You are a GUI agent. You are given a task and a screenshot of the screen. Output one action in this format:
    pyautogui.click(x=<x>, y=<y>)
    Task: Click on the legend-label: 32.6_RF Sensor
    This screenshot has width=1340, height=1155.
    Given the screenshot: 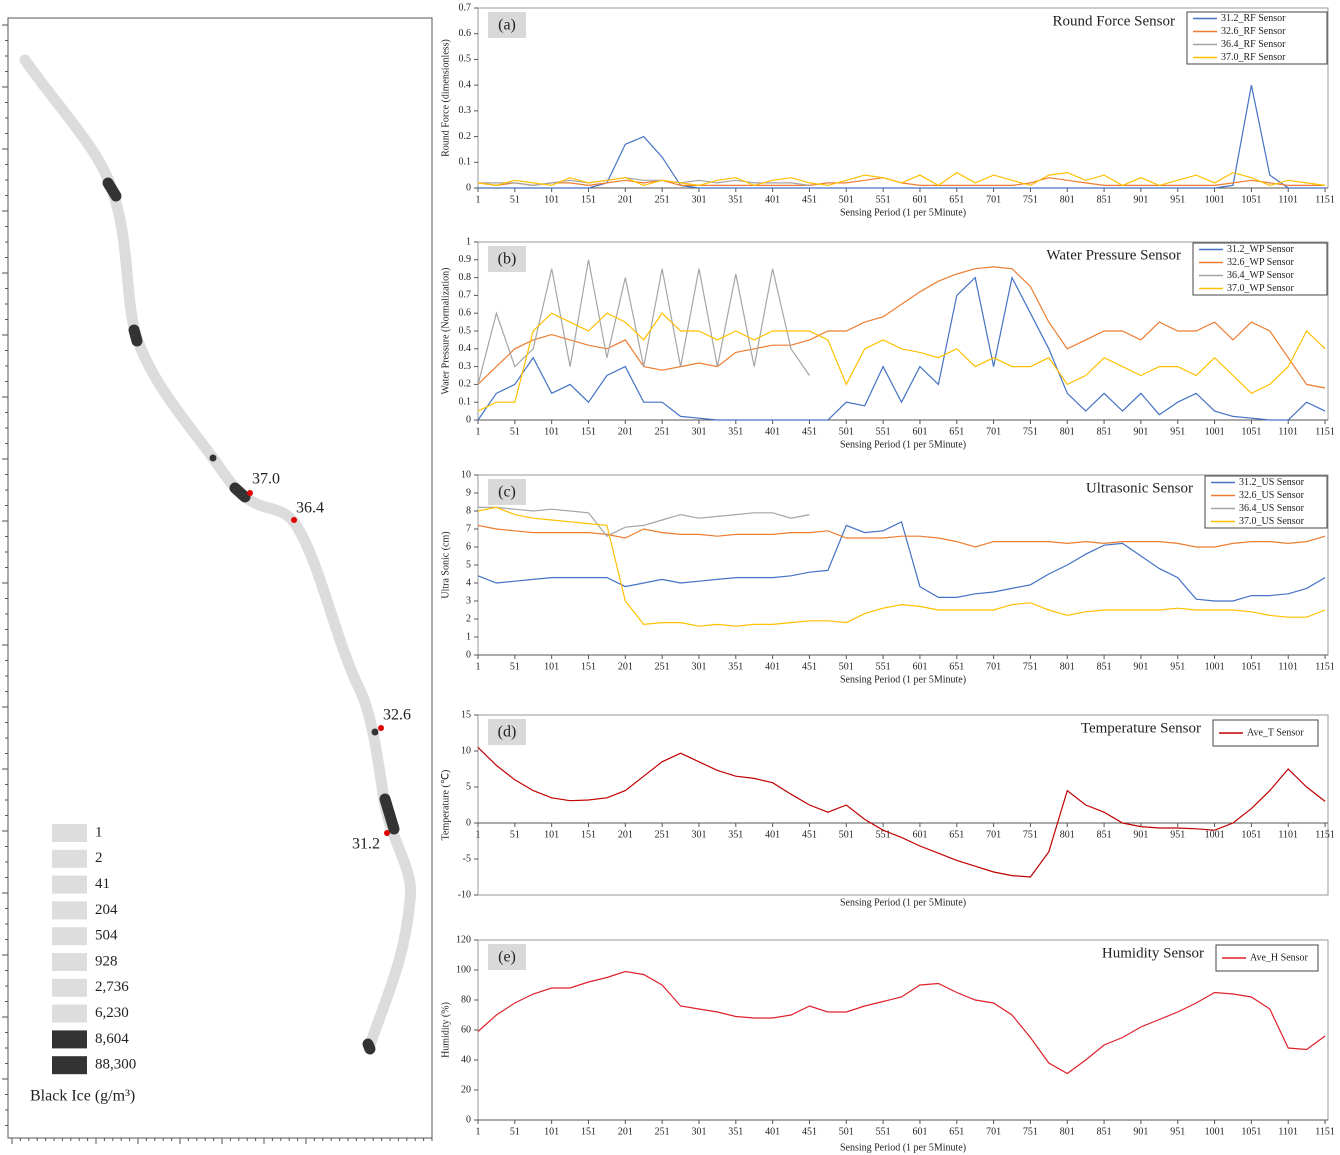 What is the action you would take?
    pyautogui.click(x=1253, y=31)
    